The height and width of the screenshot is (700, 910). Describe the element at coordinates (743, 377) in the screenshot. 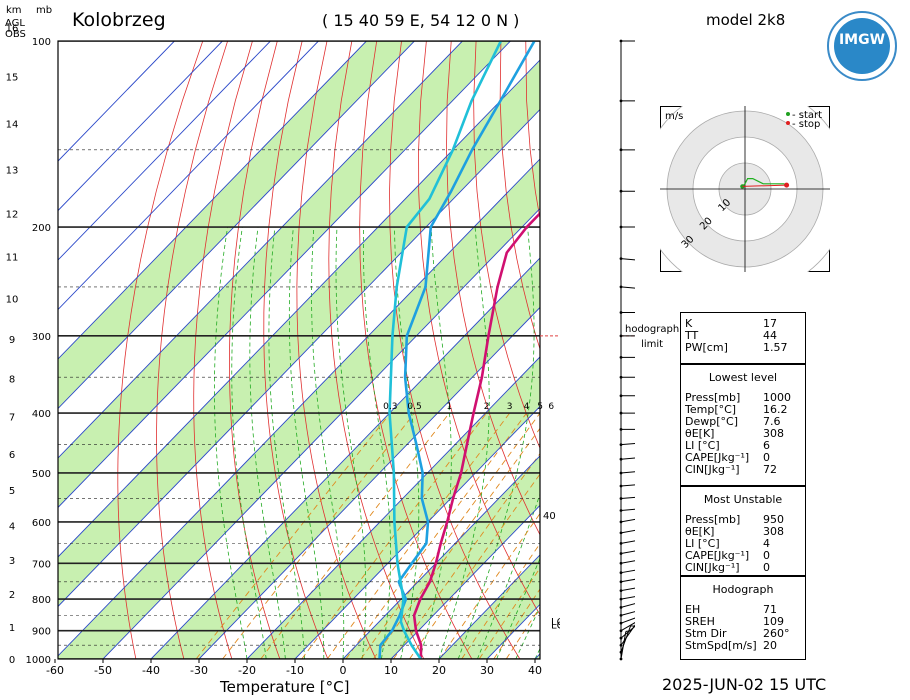

I see `lowest-level-title: Lowest level` at that location.